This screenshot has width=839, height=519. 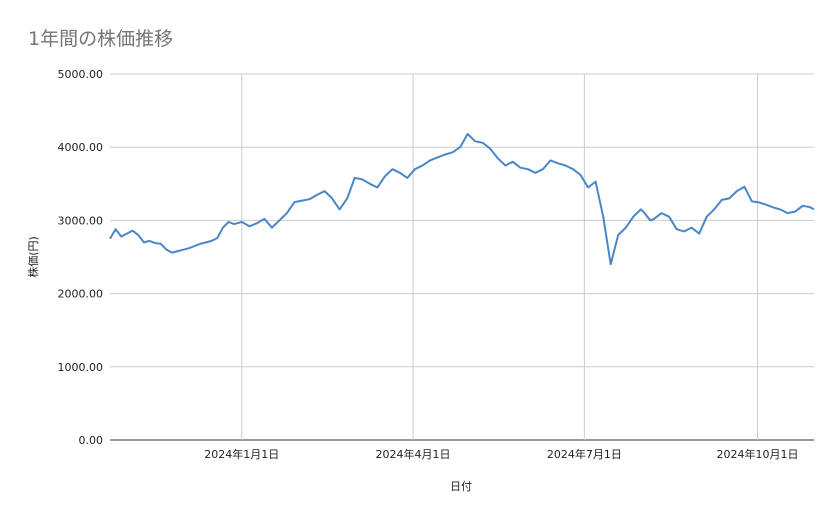 I want to click on x-axis-title: 日付, so click(x=461, y=486).